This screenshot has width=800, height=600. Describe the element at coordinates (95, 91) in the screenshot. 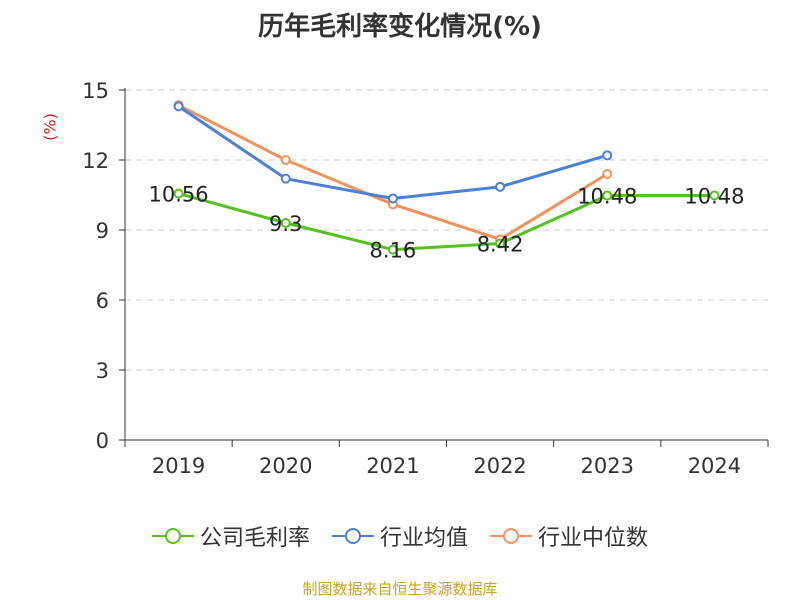

I see `y-tick-label: 15` at that location.